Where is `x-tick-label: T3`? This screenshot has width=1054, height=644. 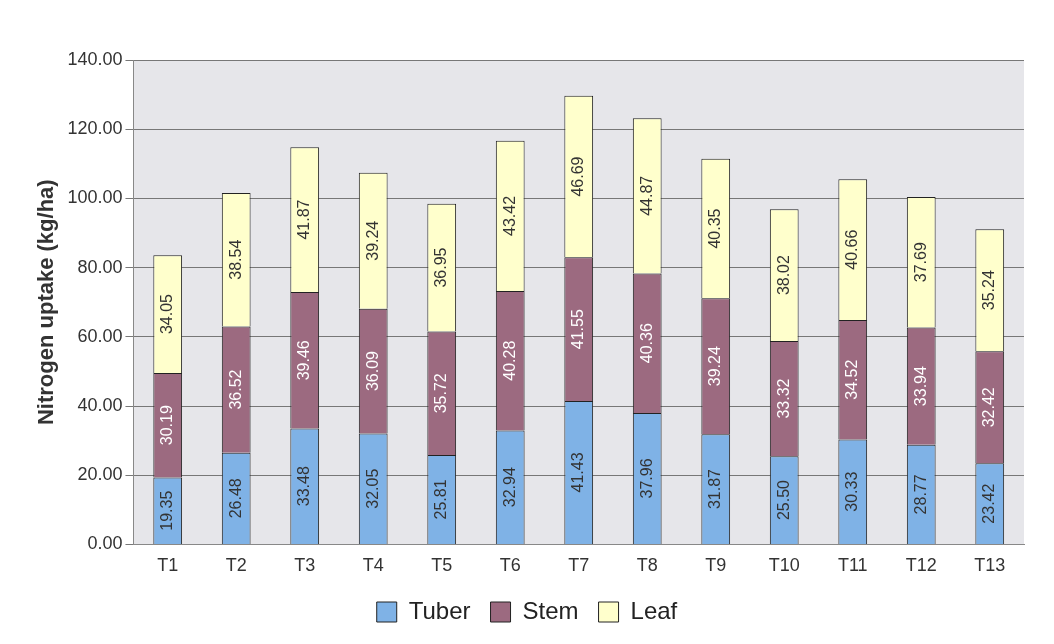
x-tick-label: T3 is located at coordinates (305, 565).